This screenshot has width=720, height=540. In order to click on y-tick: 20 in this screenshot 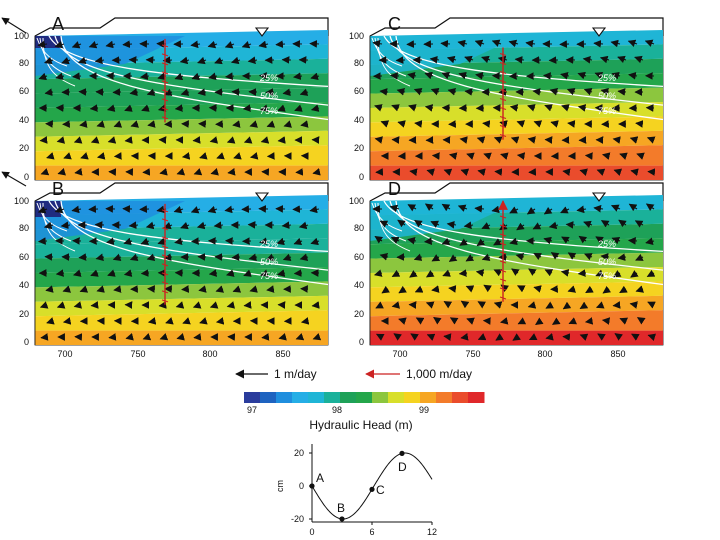, I will do `click(359, 314)`.